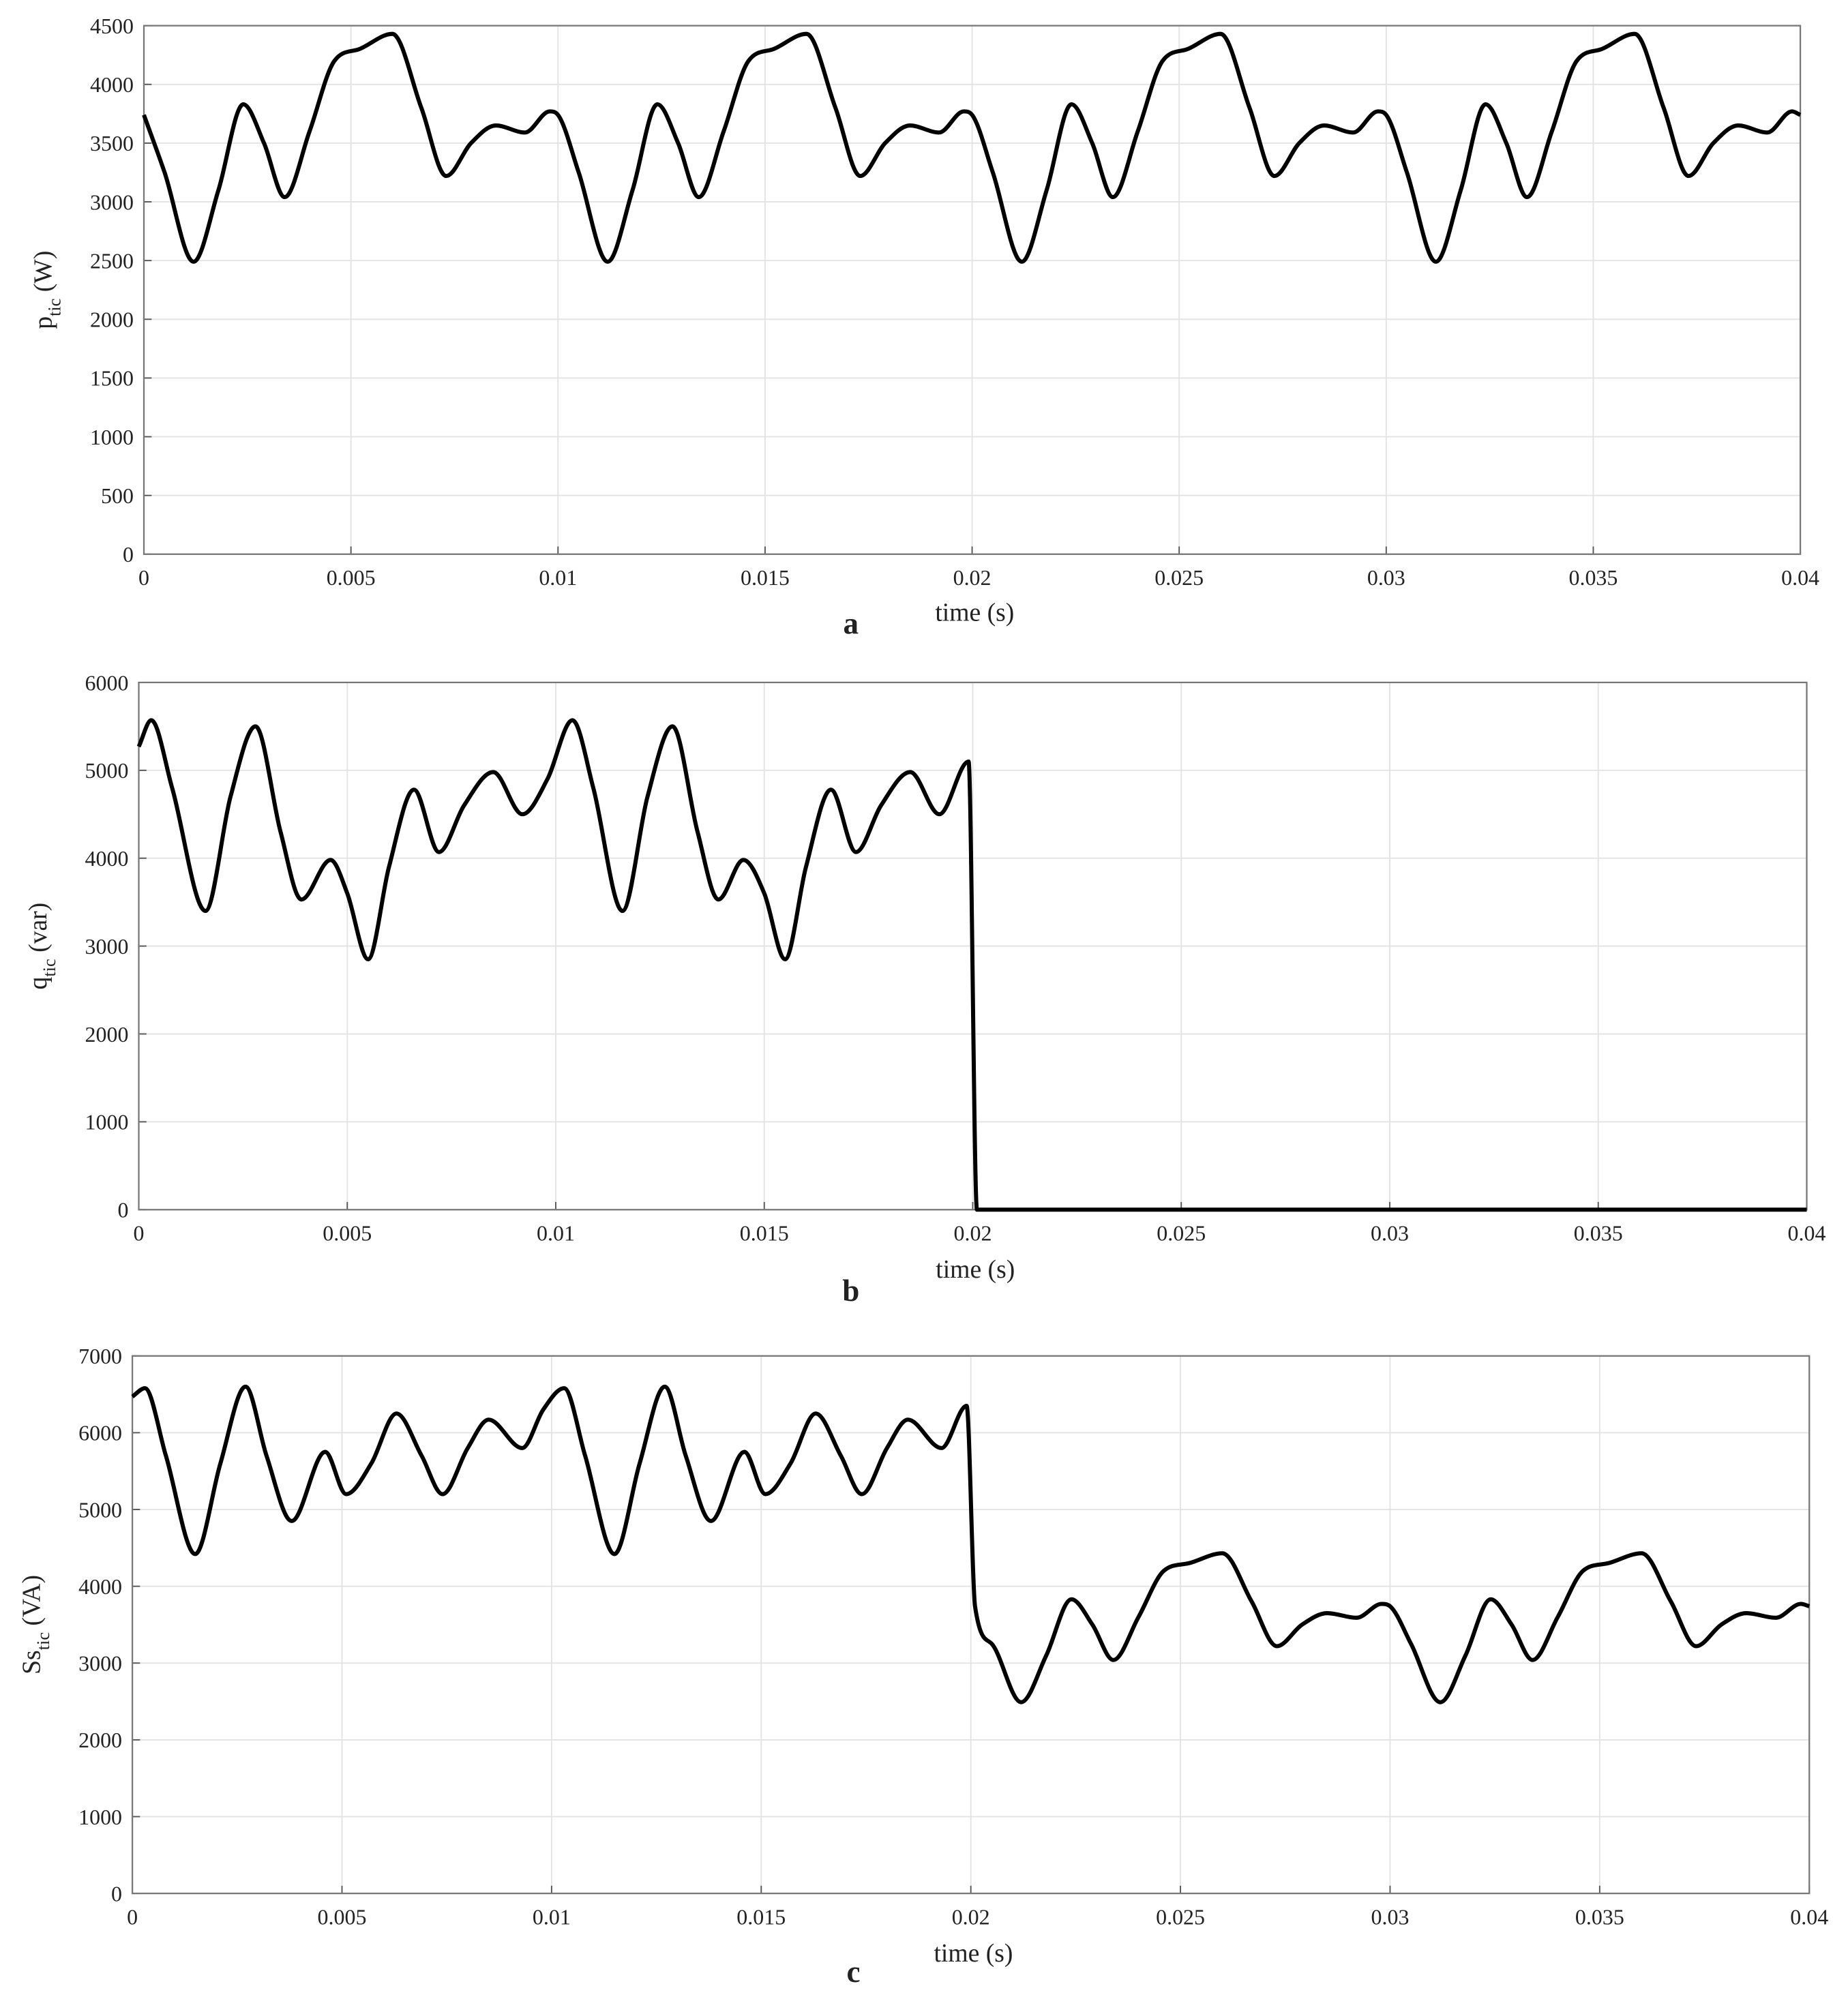 Image resolution: width=1848 pixels, height=2014 pixels. What do you see at coordinates (117, 496) in the screenshot?
I see `y-tick-label: 500` at bounding box center [117, 496].